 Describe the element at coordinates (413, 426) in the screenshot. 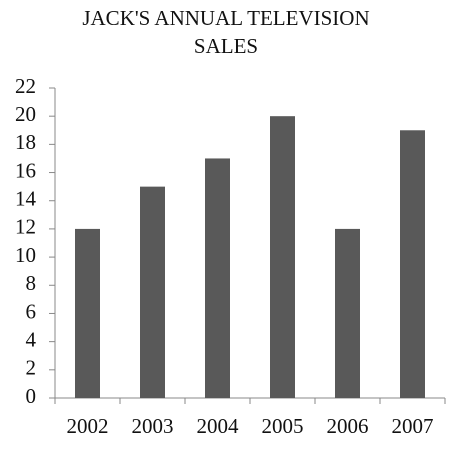

I see `x-tick-label: 2007` at that location.